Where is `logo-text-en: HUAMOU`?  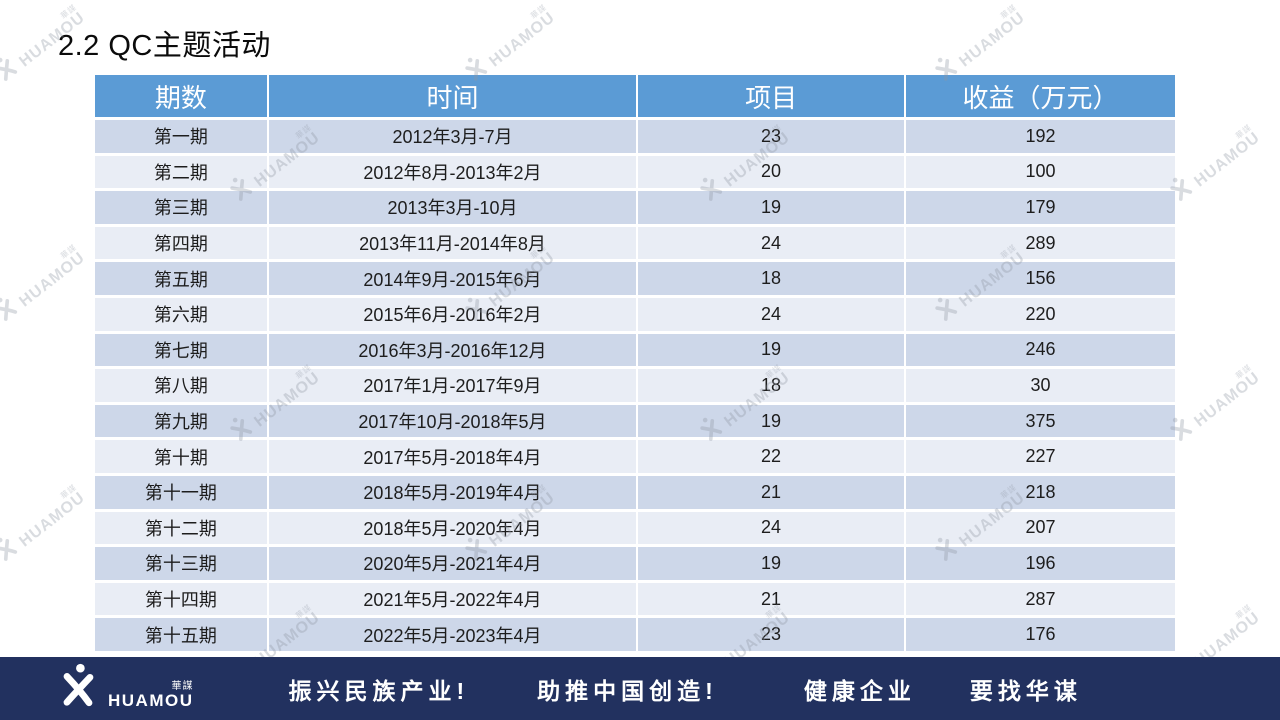 logo-text-en: HUAMOU is located at coordinates (151, 700).